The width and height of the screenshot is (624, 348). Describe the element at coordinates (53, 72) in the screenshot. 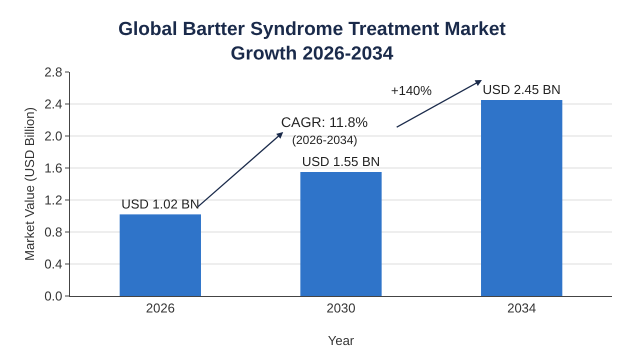

I see `y-tick-label: 2.8` at that location.